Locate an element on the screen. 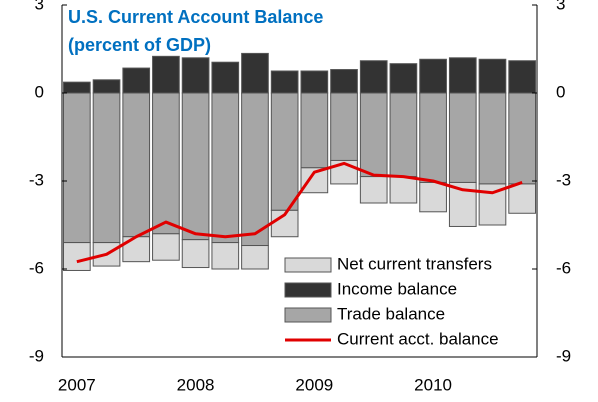 This screenshot has height=402, width=598. y-tick-label: -9 is located at coordinates (36, 355).